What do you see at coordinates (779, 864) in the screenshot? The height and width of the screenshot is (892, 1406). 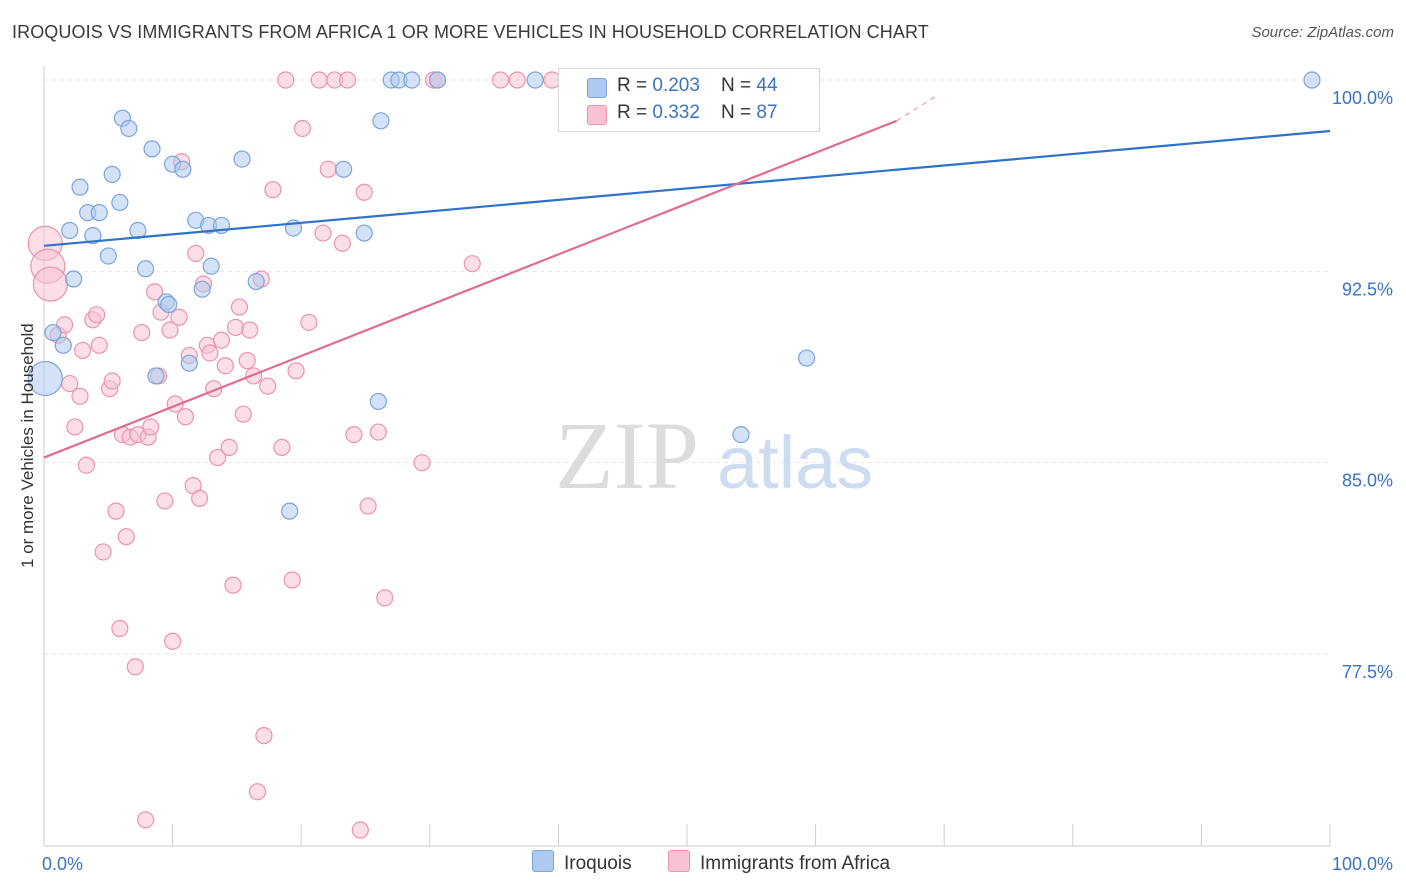 I see `bottom-legend-africa: Immigrants from Africa` at bounding box center [779, 864].